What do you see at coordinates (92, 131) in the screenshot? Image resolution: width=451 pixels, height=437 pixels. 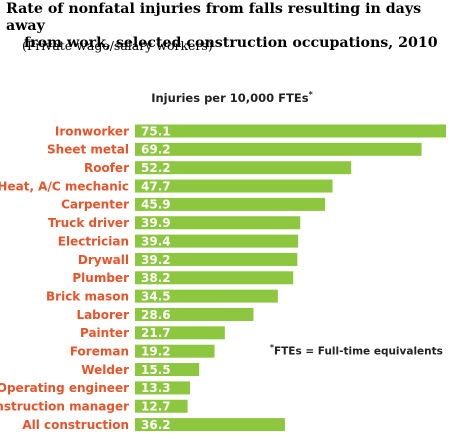 I see `category-label-0: Ironworker` at bounding box center [92, 131].